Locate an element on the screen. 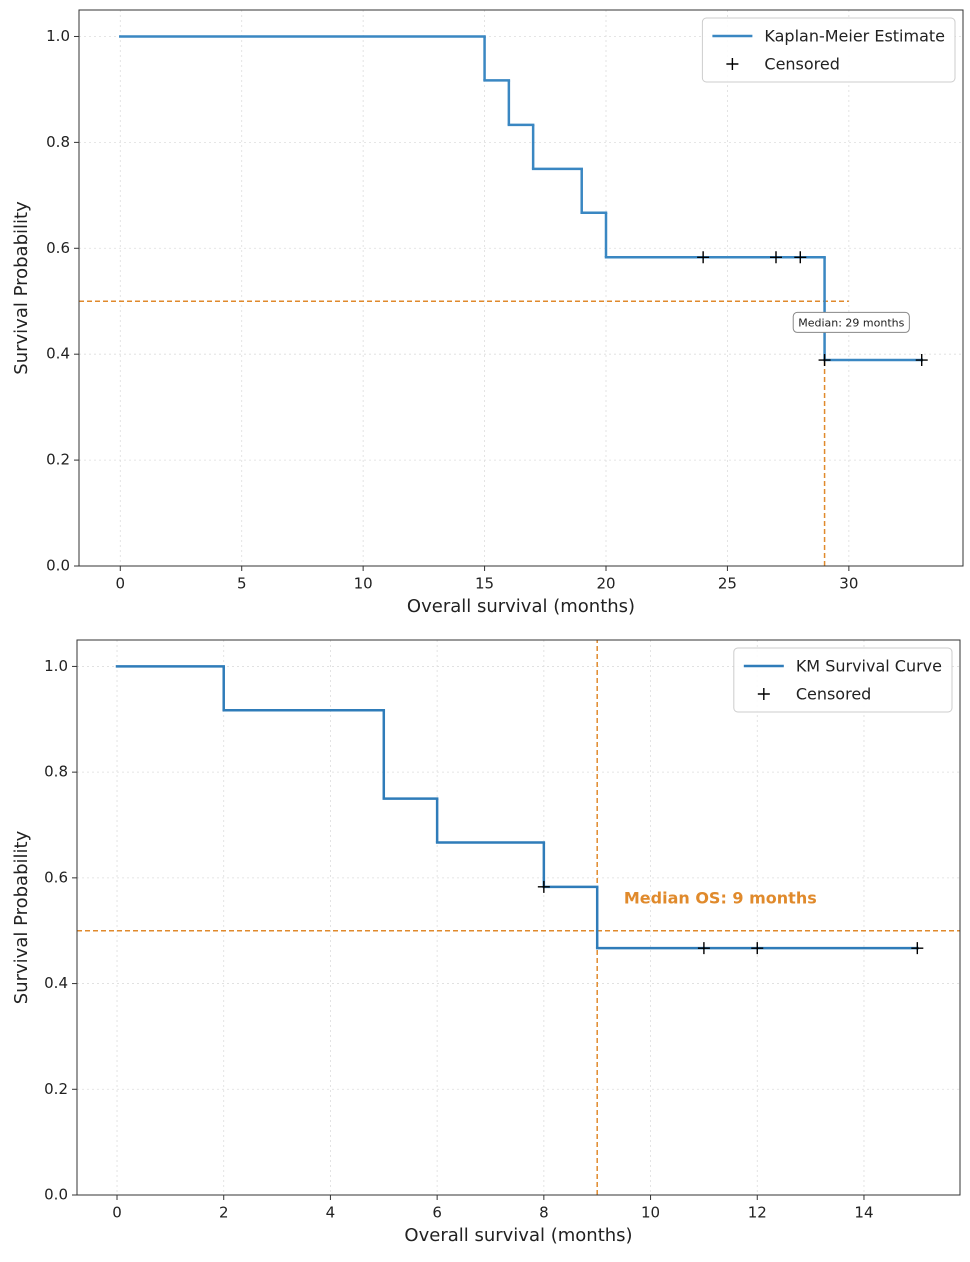 Image resolution: width=970 pixels, height=1262 pixels. median-label: Median OS: 9 months is located at coordinates (720, 898).